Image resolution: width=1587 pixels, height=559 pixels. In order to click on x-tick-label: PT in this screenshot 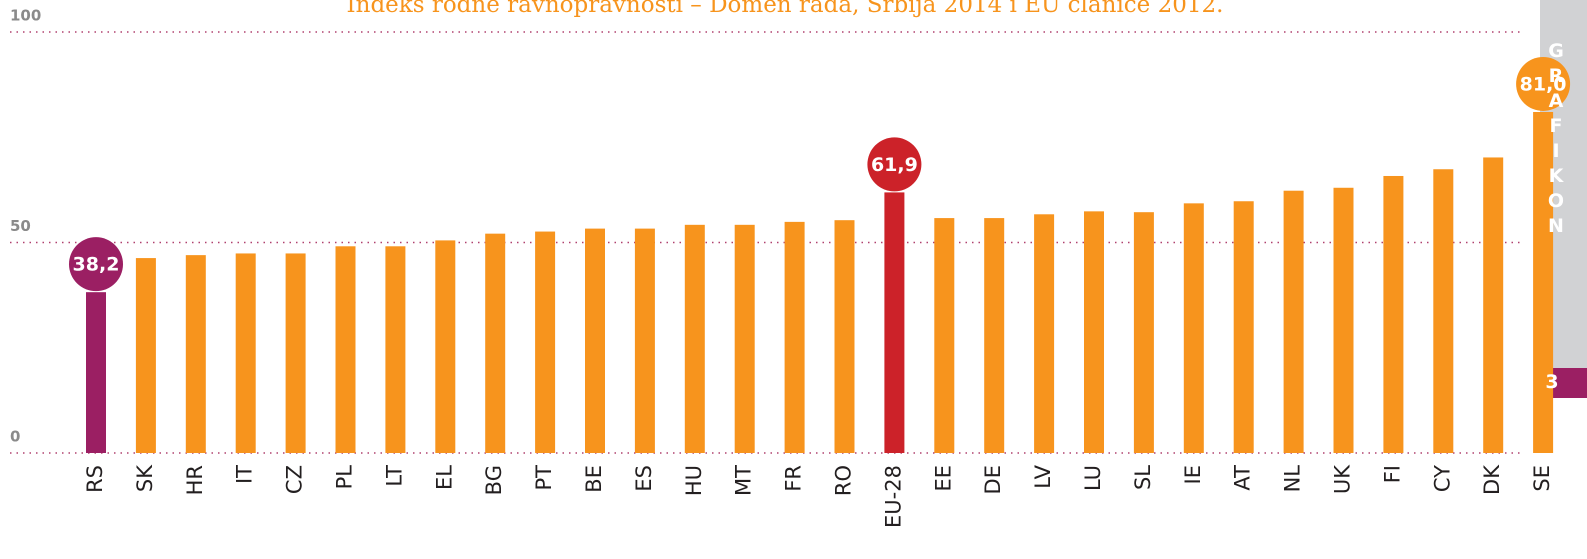, I will do `click(544, 478)`.